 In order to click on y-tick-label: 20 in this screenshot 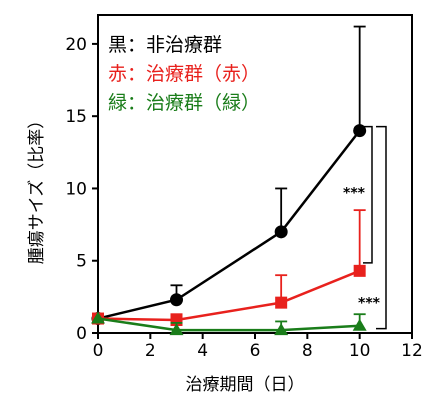, I will do `click(76, 45)`.